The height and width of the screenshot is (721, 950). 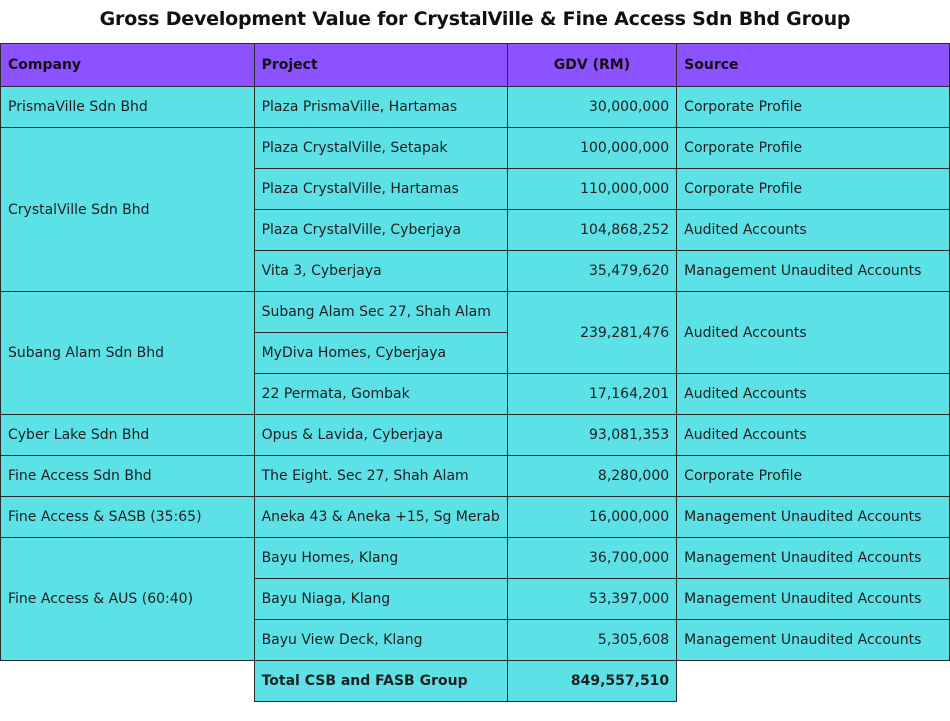 What do you see at coordinates (380, 558) in the screenshot?
I see `project-cell: Bayu Homes, Klang` at bounding box center [380, 558].